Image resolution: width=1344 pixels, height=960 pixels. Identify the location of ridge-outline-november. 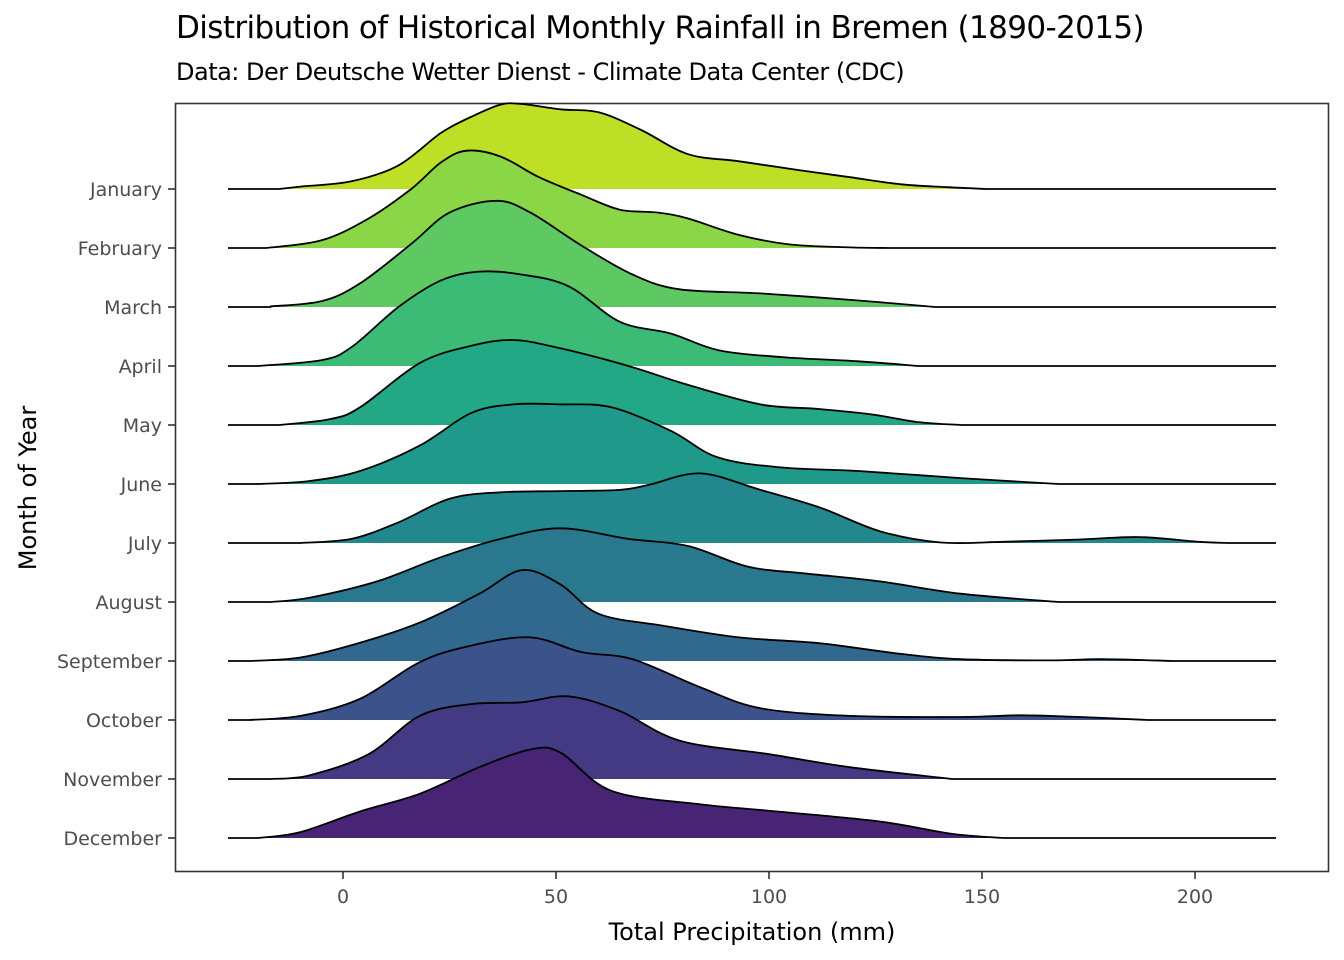
(751, 737).